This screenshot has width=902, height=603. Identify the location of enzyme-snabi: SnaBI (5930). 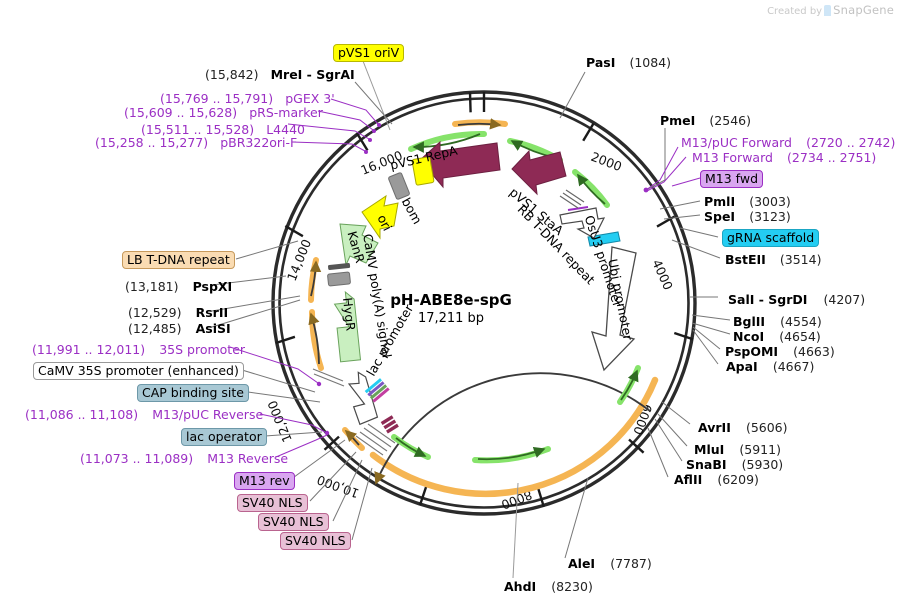
(734, 464).